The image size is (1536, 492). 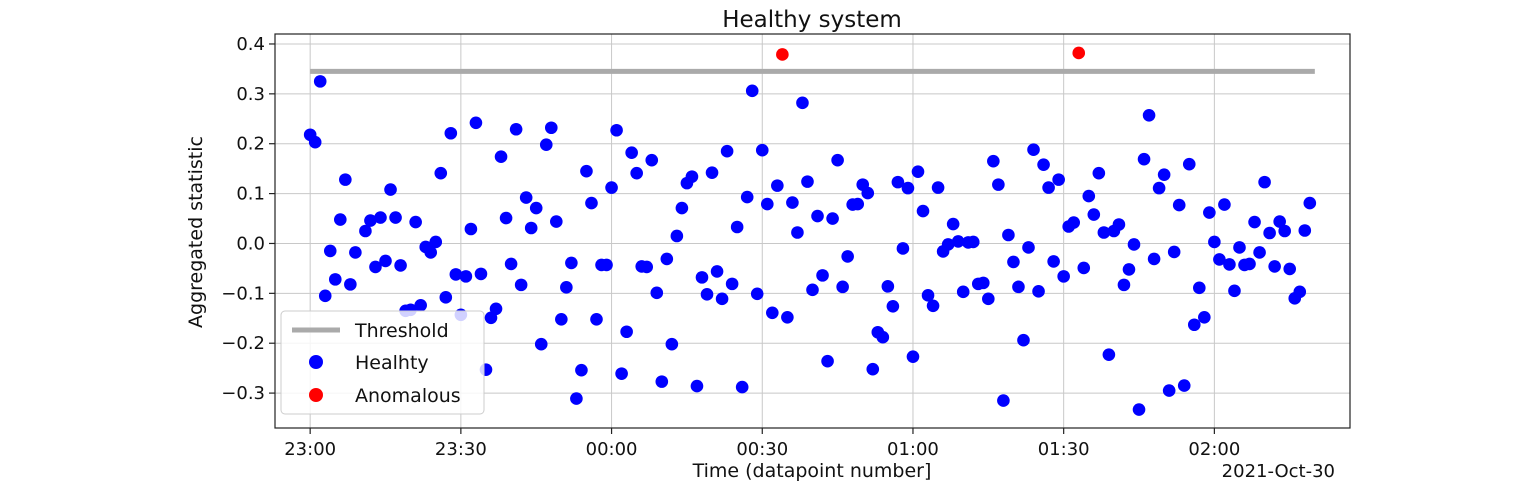 I want to click on legend-anomalous-label: Anomalous, so click(x=408, y=396).